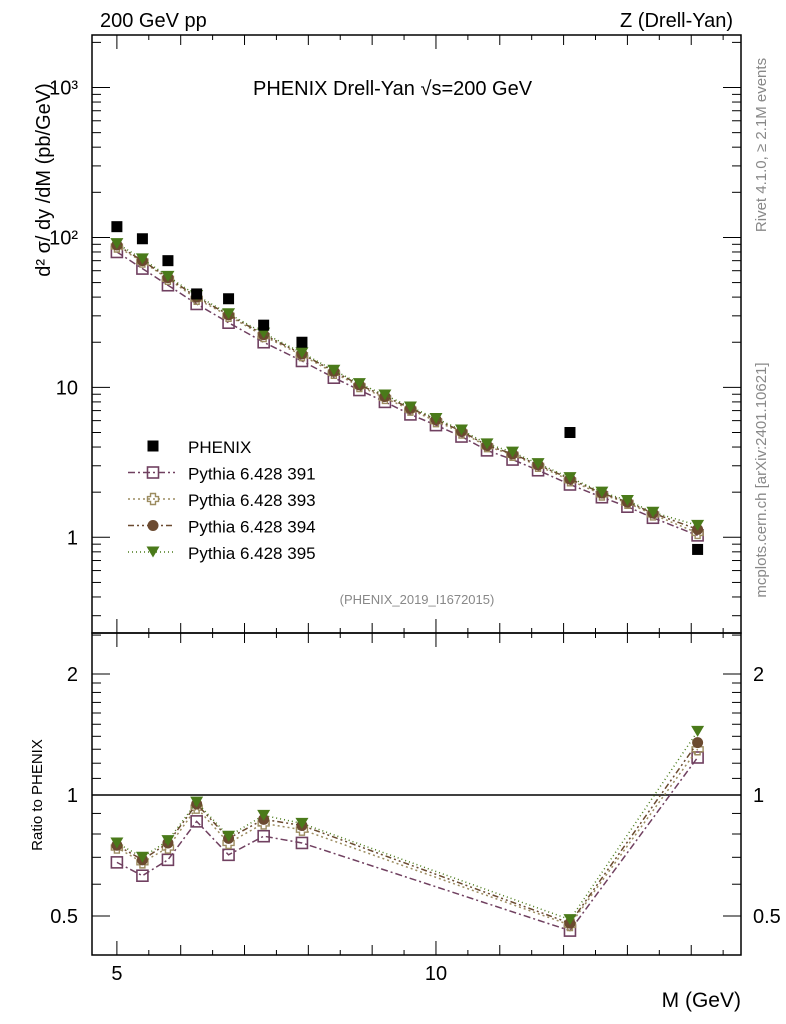 This screenshot has height=1024, width=786. What do you see at coordinates (72, 675) in the screenshot?
I see `ratio-tick-label: 2` at bounding box center [72, 675].